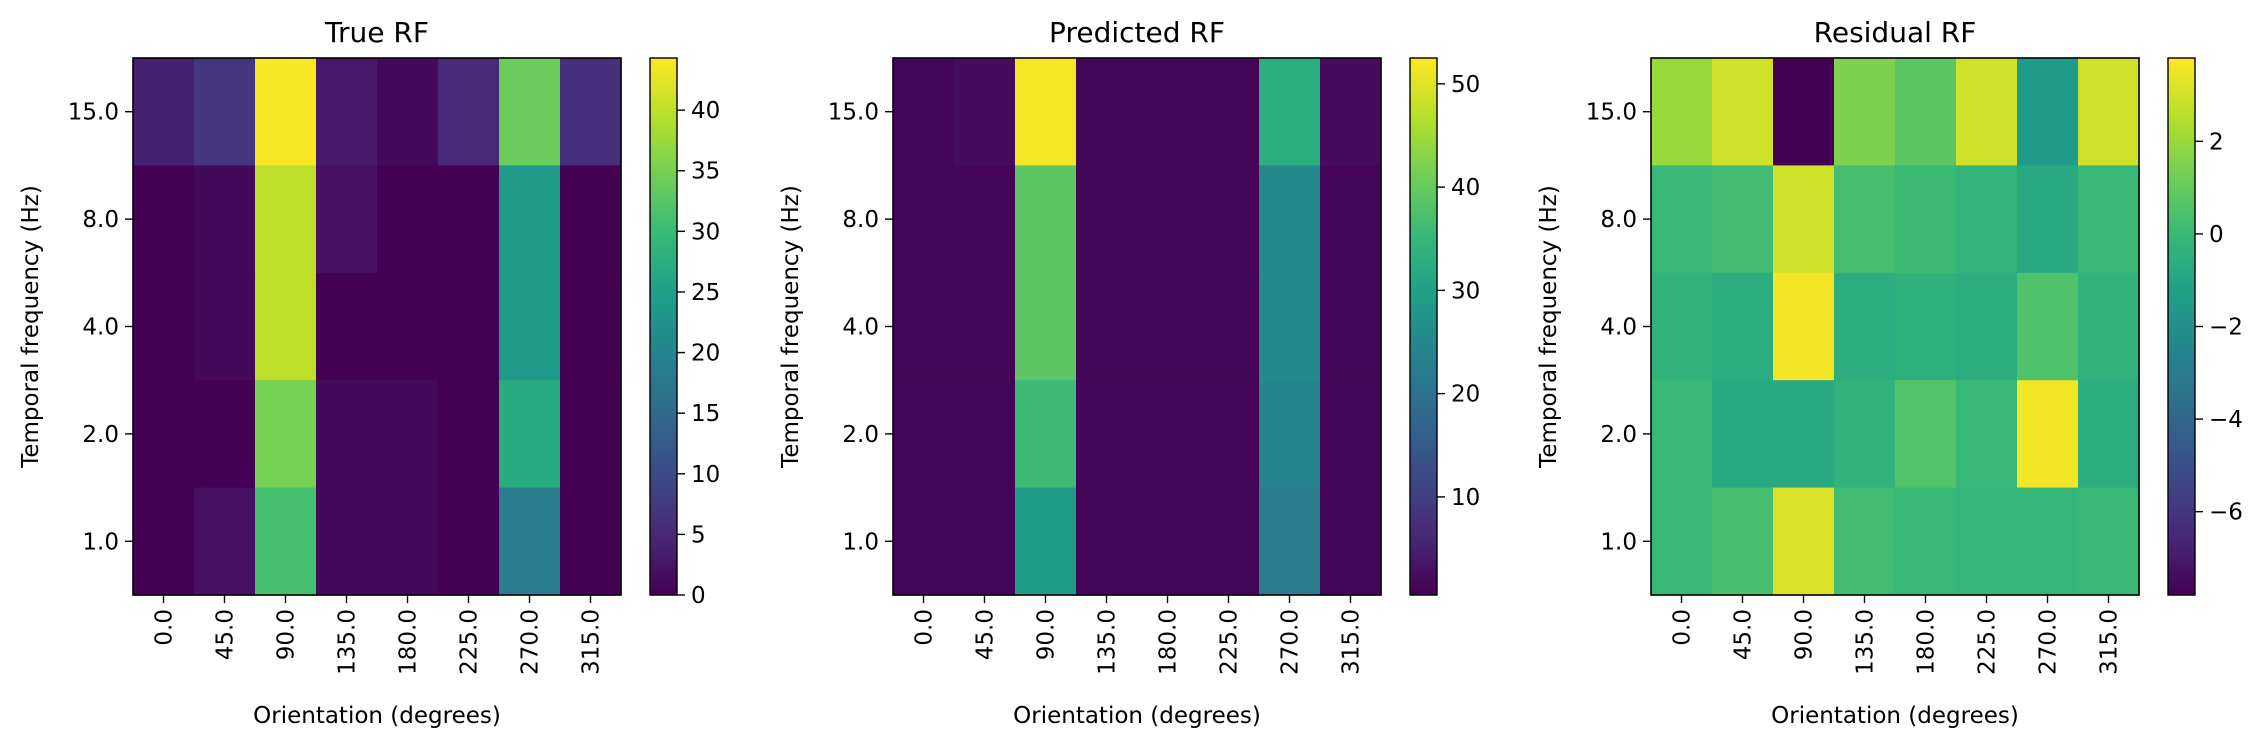  Describe the element at coordinates (705, 414) in the screenshot. I see `colorbar-tick-label: 15` at that location.